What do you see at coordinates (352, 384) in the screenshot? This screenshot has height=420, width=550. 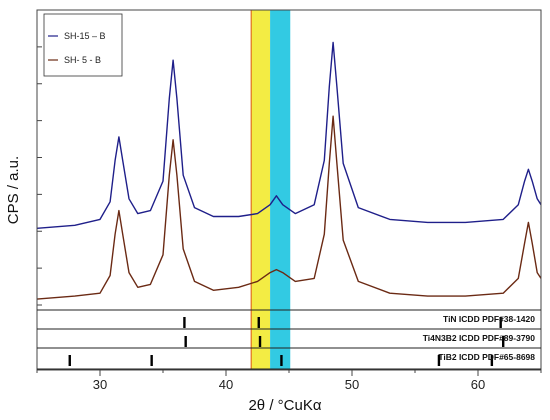 I see `x-tick-label-50: 50` at bounding box center [352, 384].